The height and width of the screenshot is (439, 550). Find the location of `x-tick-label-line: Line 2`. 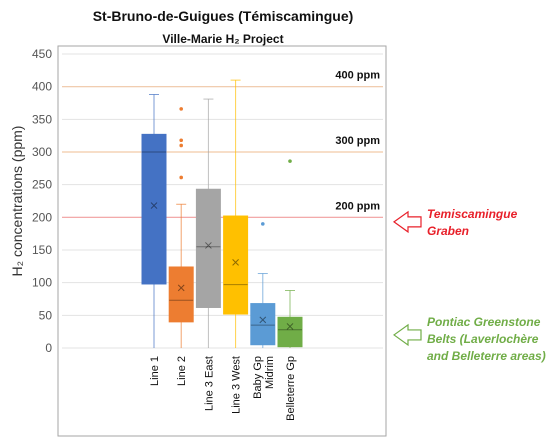

x-tick-label-line: Line 2 is located at coordinates (182, 371).